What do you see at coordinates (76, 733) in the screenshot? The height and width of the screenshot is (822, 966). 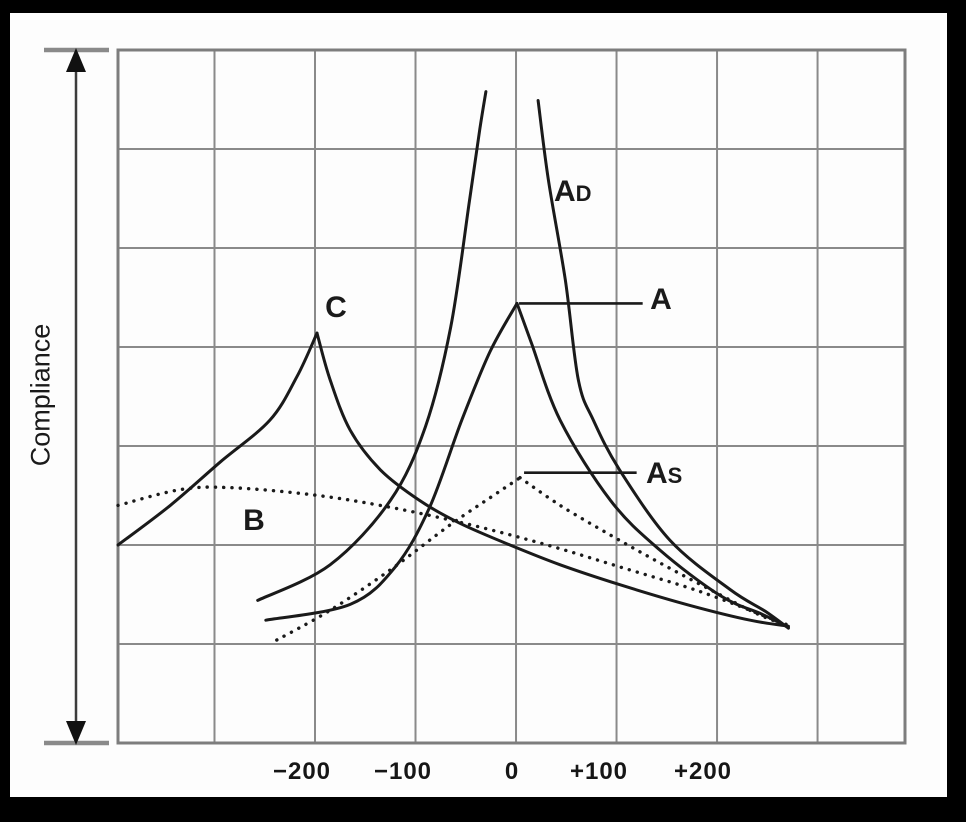 I see `arrow-down-icon` at bounding box center [76, 733].